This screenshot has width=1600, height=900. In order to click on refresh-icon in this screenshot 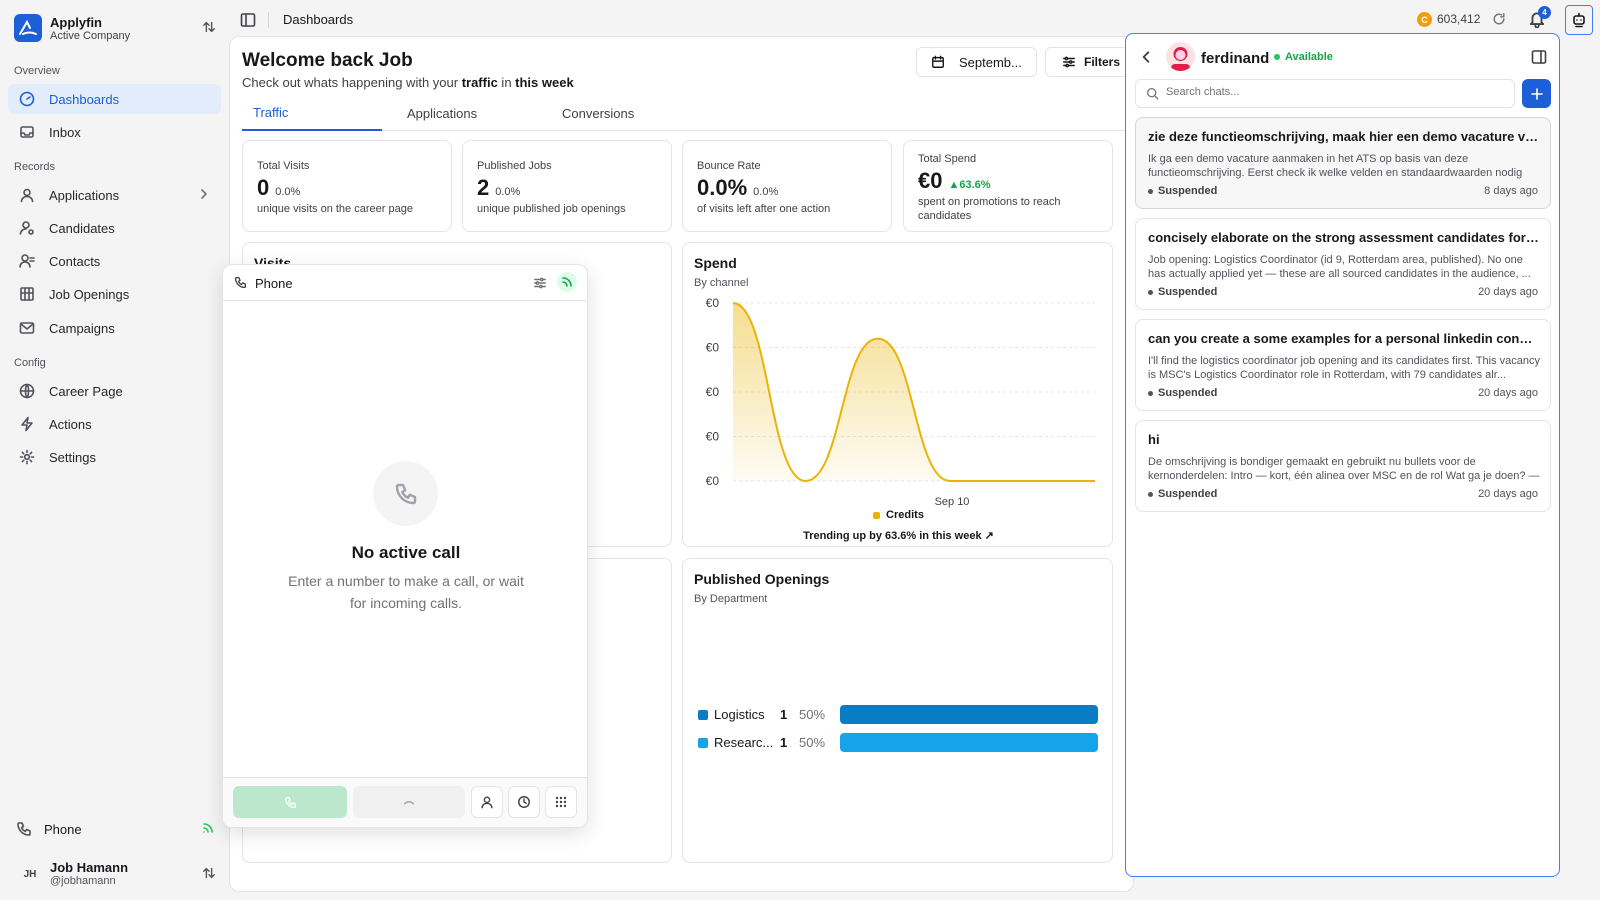, I will do `click(1499, 19)`.